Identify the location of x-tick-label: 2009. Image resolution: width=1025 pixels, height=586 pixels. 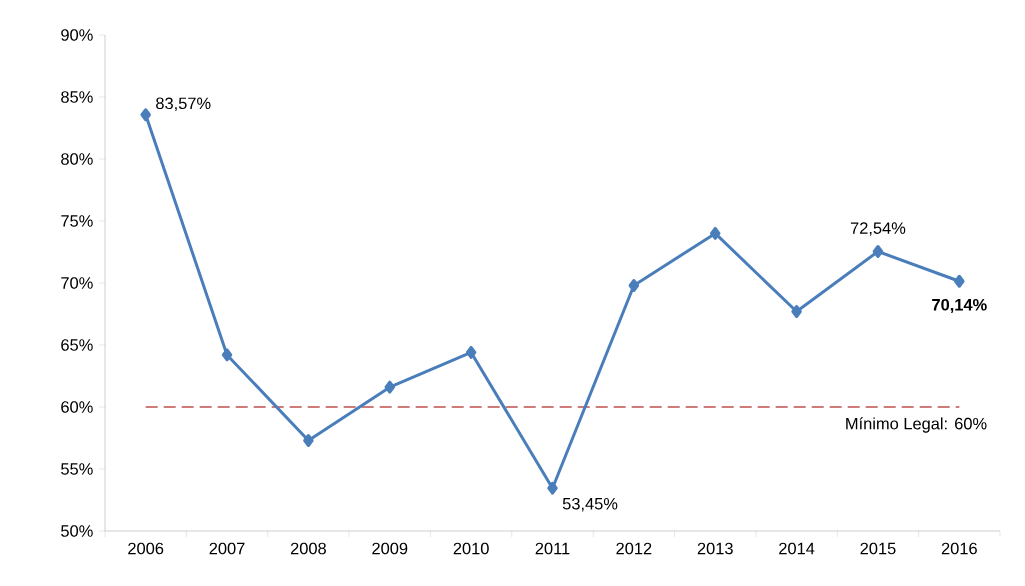
(390, 548).